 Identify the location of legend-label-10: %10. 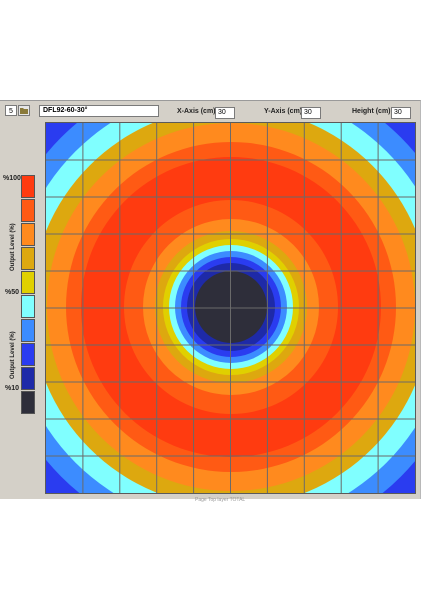
(12, 388).